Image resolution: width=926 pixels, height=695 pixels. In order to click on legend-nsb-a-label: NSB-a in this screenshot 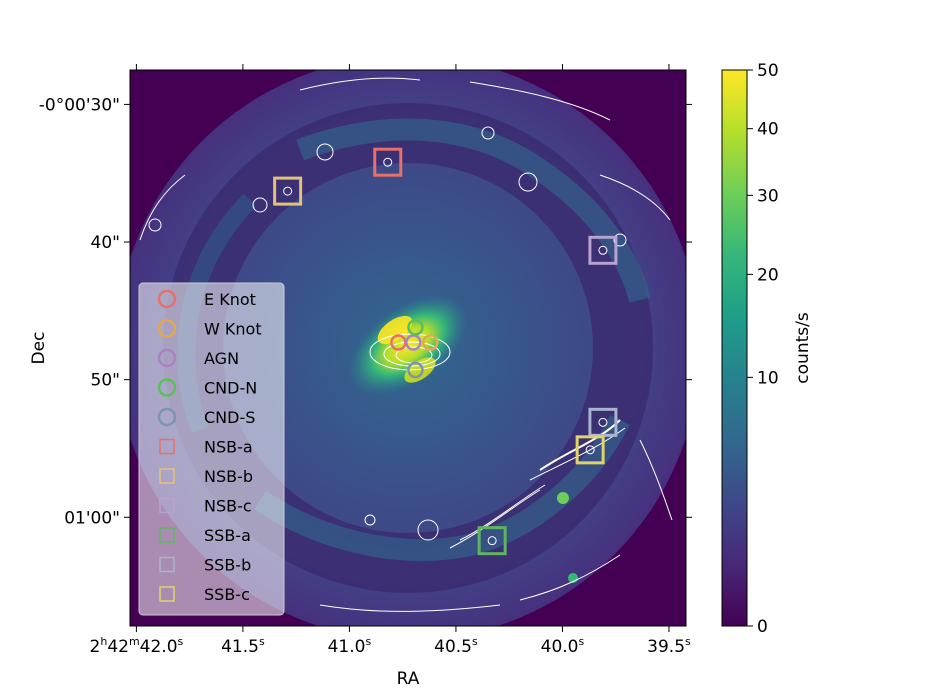, I will do `click(228, 447)`.